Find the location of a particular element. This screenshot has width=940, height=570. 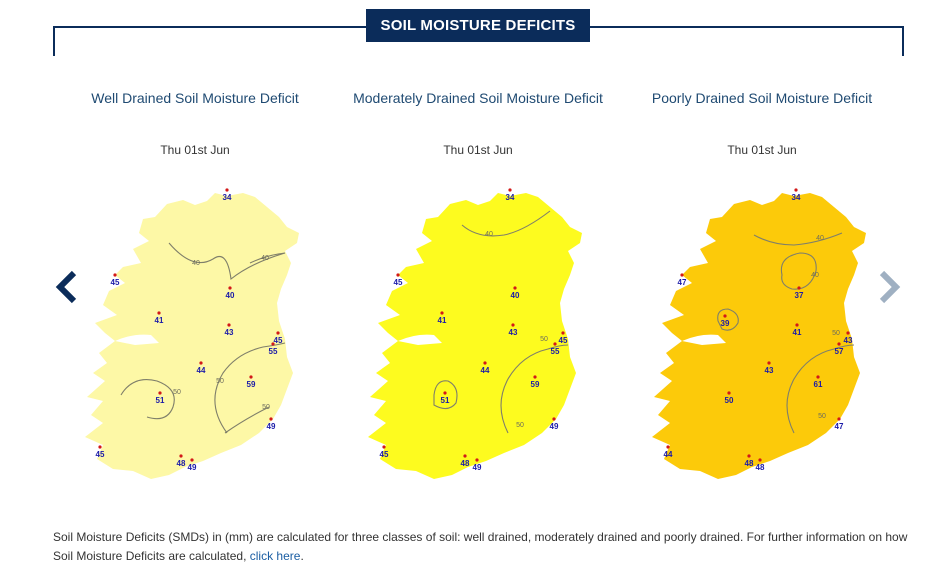

station-value: 61 is located at coordinates (818, 384).